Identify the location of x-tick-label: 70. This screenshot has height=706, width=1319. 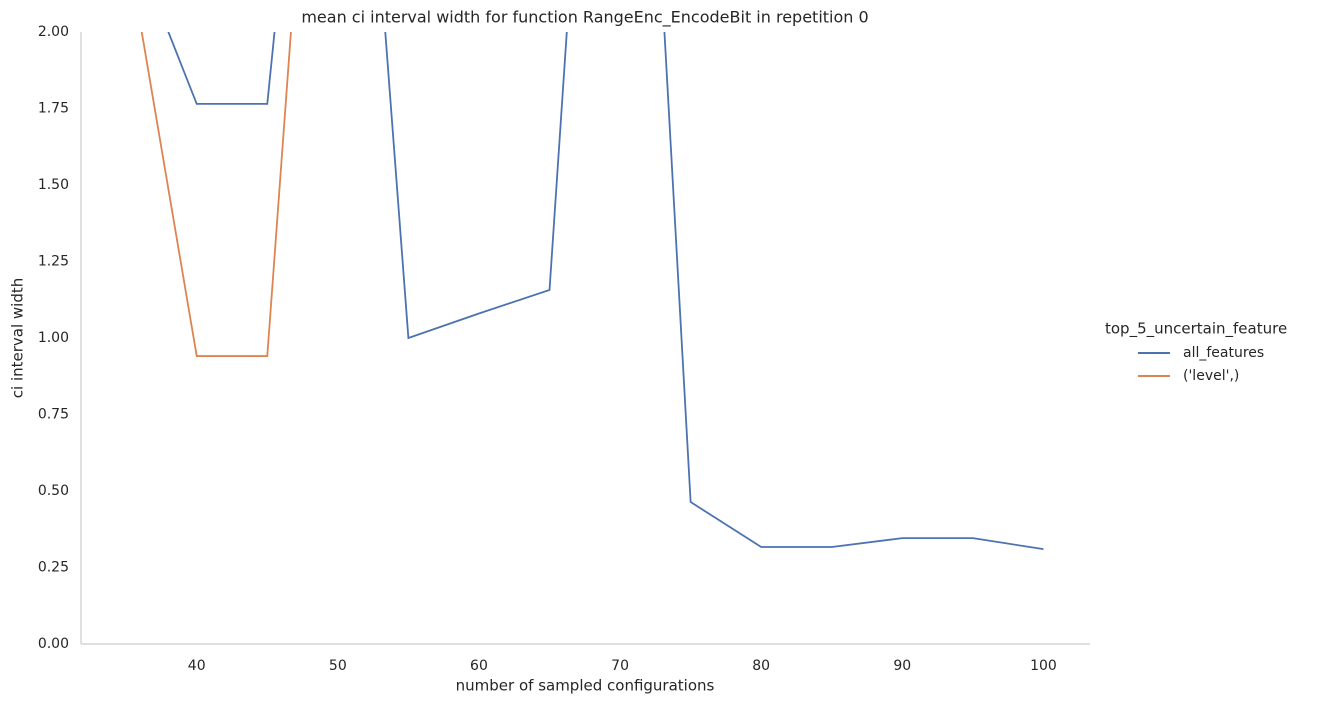
(620, 666).